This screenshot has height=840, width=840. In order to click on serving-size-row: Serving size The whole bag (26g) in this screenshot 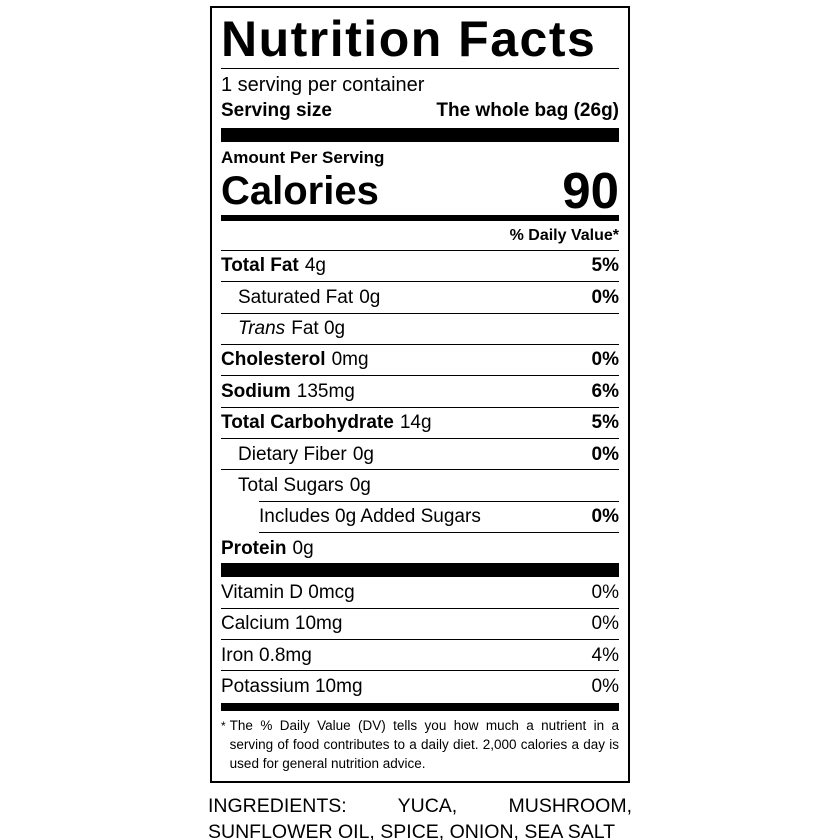, I will do `click(420, 111)`.